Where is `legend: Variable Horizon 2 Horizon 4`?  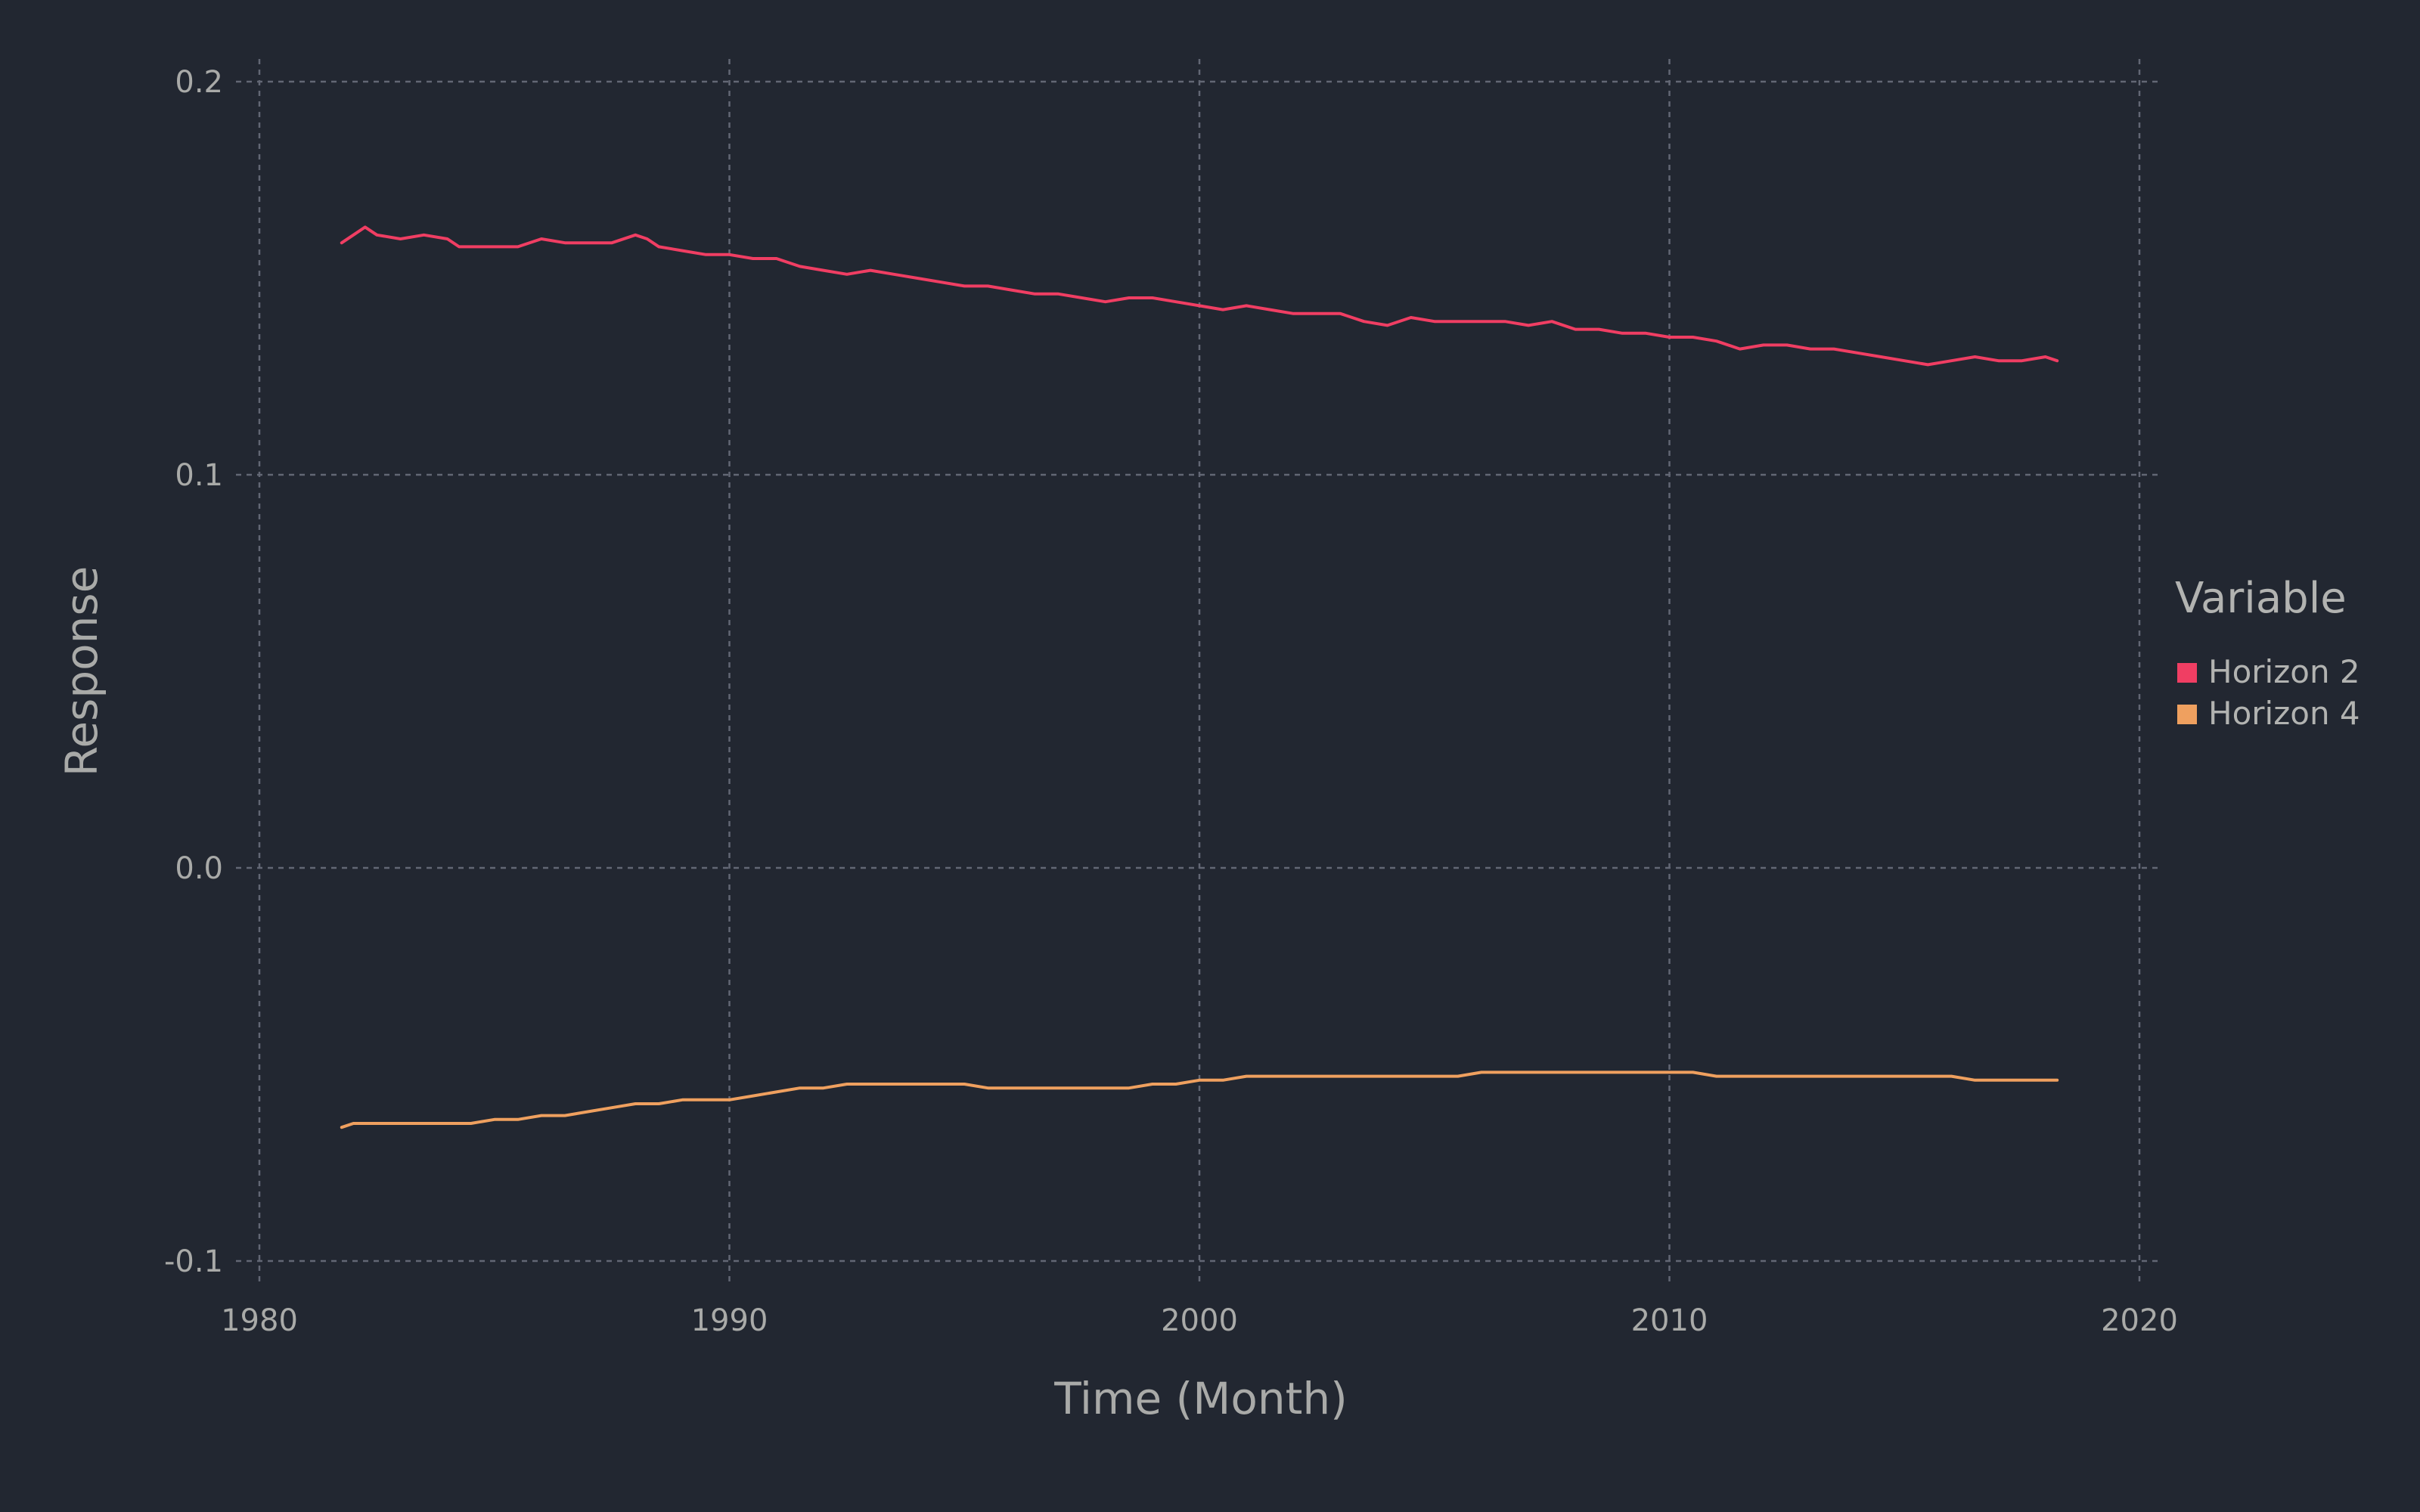 legend: Variable Horizon 2 Horizon 4 is located at coordinates (2267, 653).